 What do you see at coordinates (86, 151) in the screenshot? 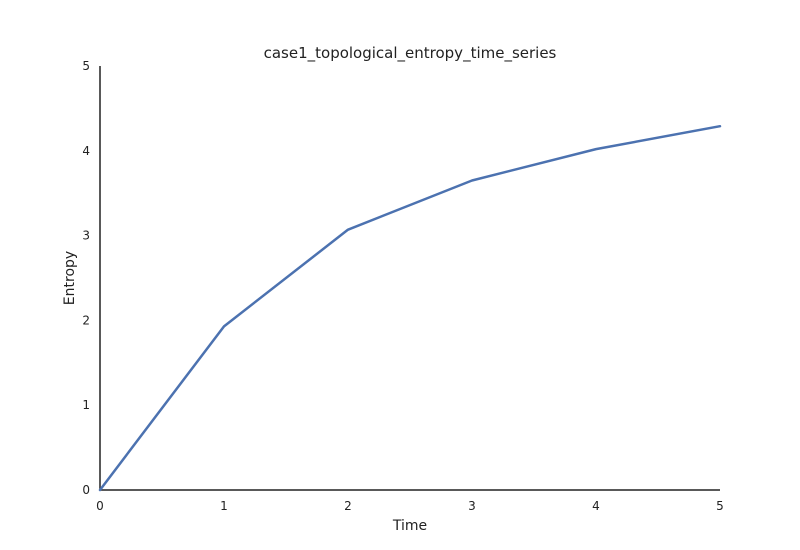
I see `y-tick-label: 4` at bounding box center [86, 151].